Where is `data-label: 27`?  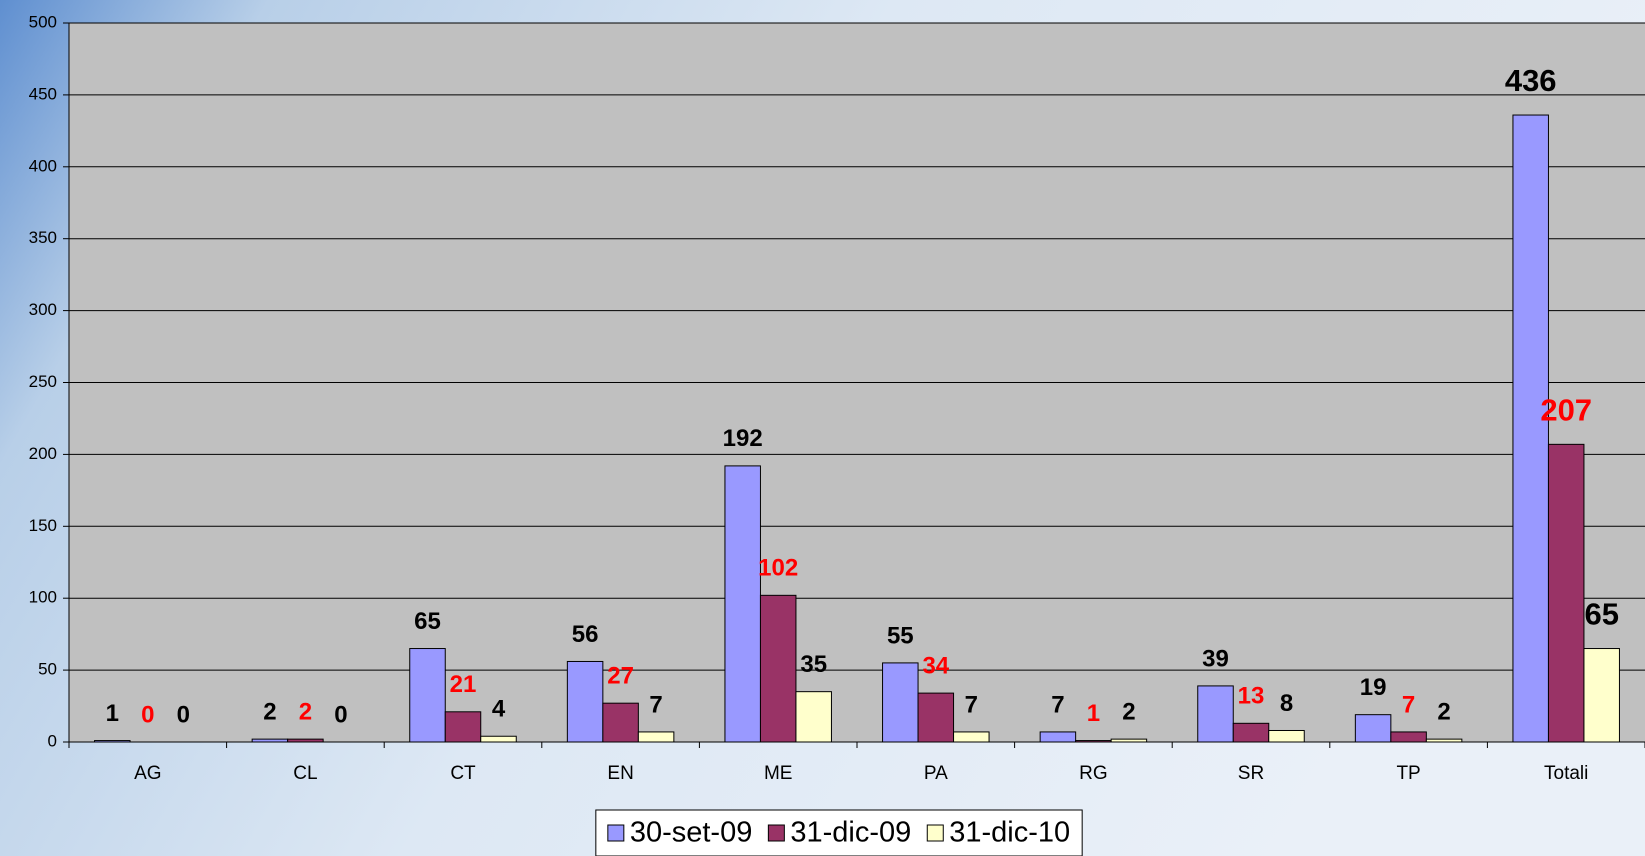 data-label: 27 is located at coordinates (620, 676).